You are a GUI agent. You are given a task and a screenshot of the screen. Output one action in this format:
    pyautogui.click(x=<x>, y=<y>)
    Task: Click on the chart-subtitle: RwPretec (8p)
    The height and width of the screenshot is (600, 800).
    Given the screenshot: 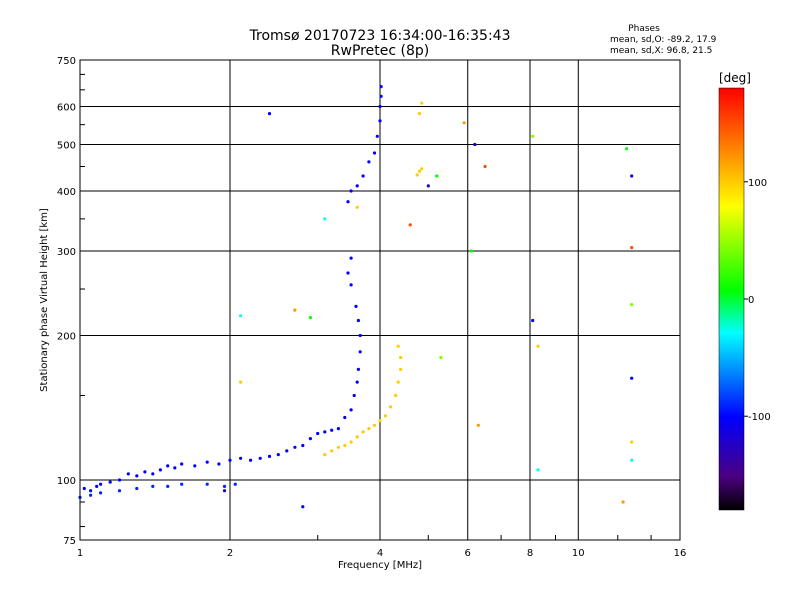 What is the action you would take?
    pyautogui.click(x=380, y=51)
    